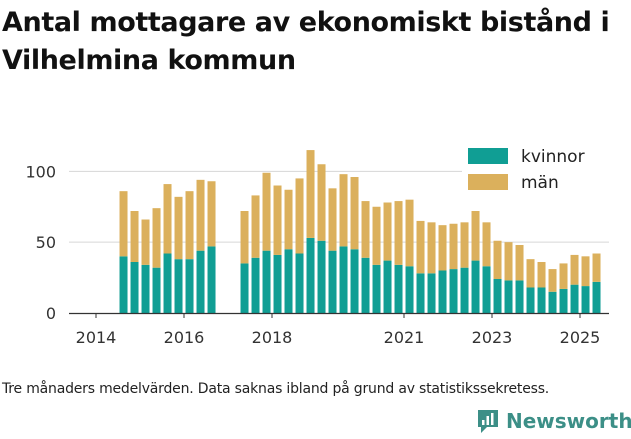 This screenshot has width=631, height=439. What do you see at coordinates (580, 337) in the screenshot?
I see `x-tick-label: 2025` at bounding box center [580, 337].